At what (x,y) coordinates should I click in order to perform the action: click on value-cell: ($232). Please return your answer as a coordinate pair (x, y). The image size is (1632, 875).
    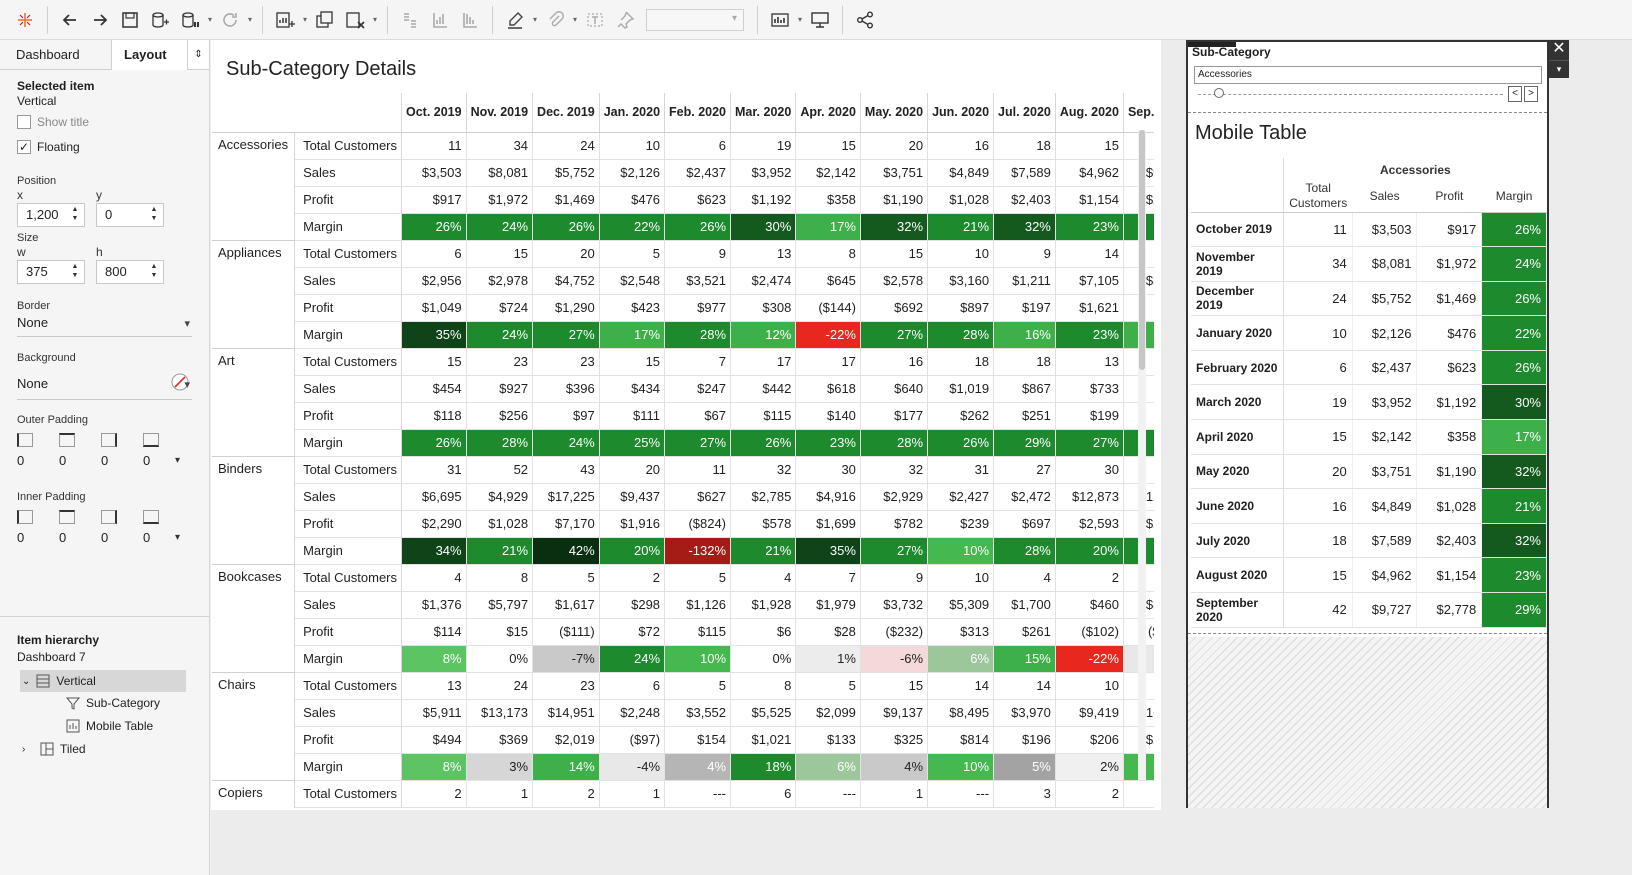
    Looking at the image, I should click on (894, 632).